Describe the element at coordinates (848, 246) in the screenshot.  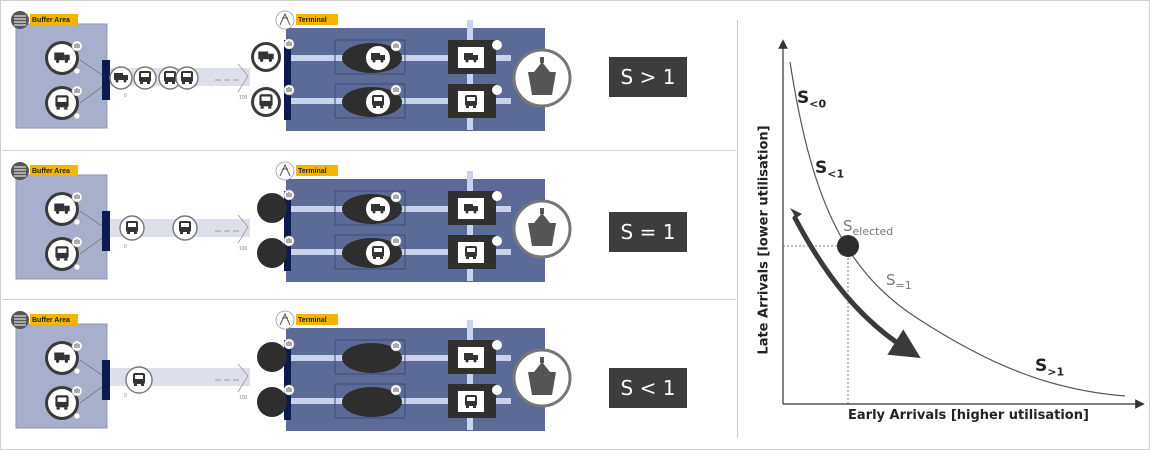
I see `s-elected-point` at that location.